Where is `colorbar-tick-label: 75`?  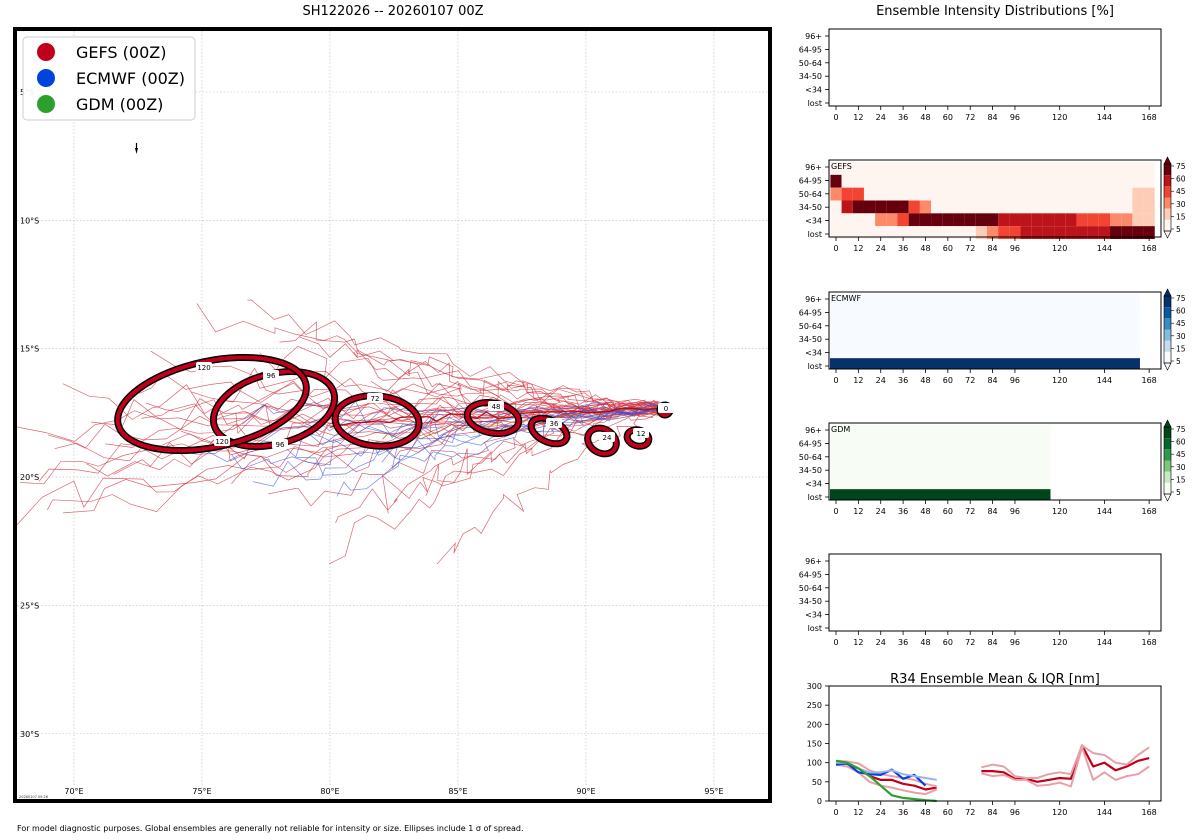
colorbar-tick-label: 75 is located at coordinates (1181, 166).